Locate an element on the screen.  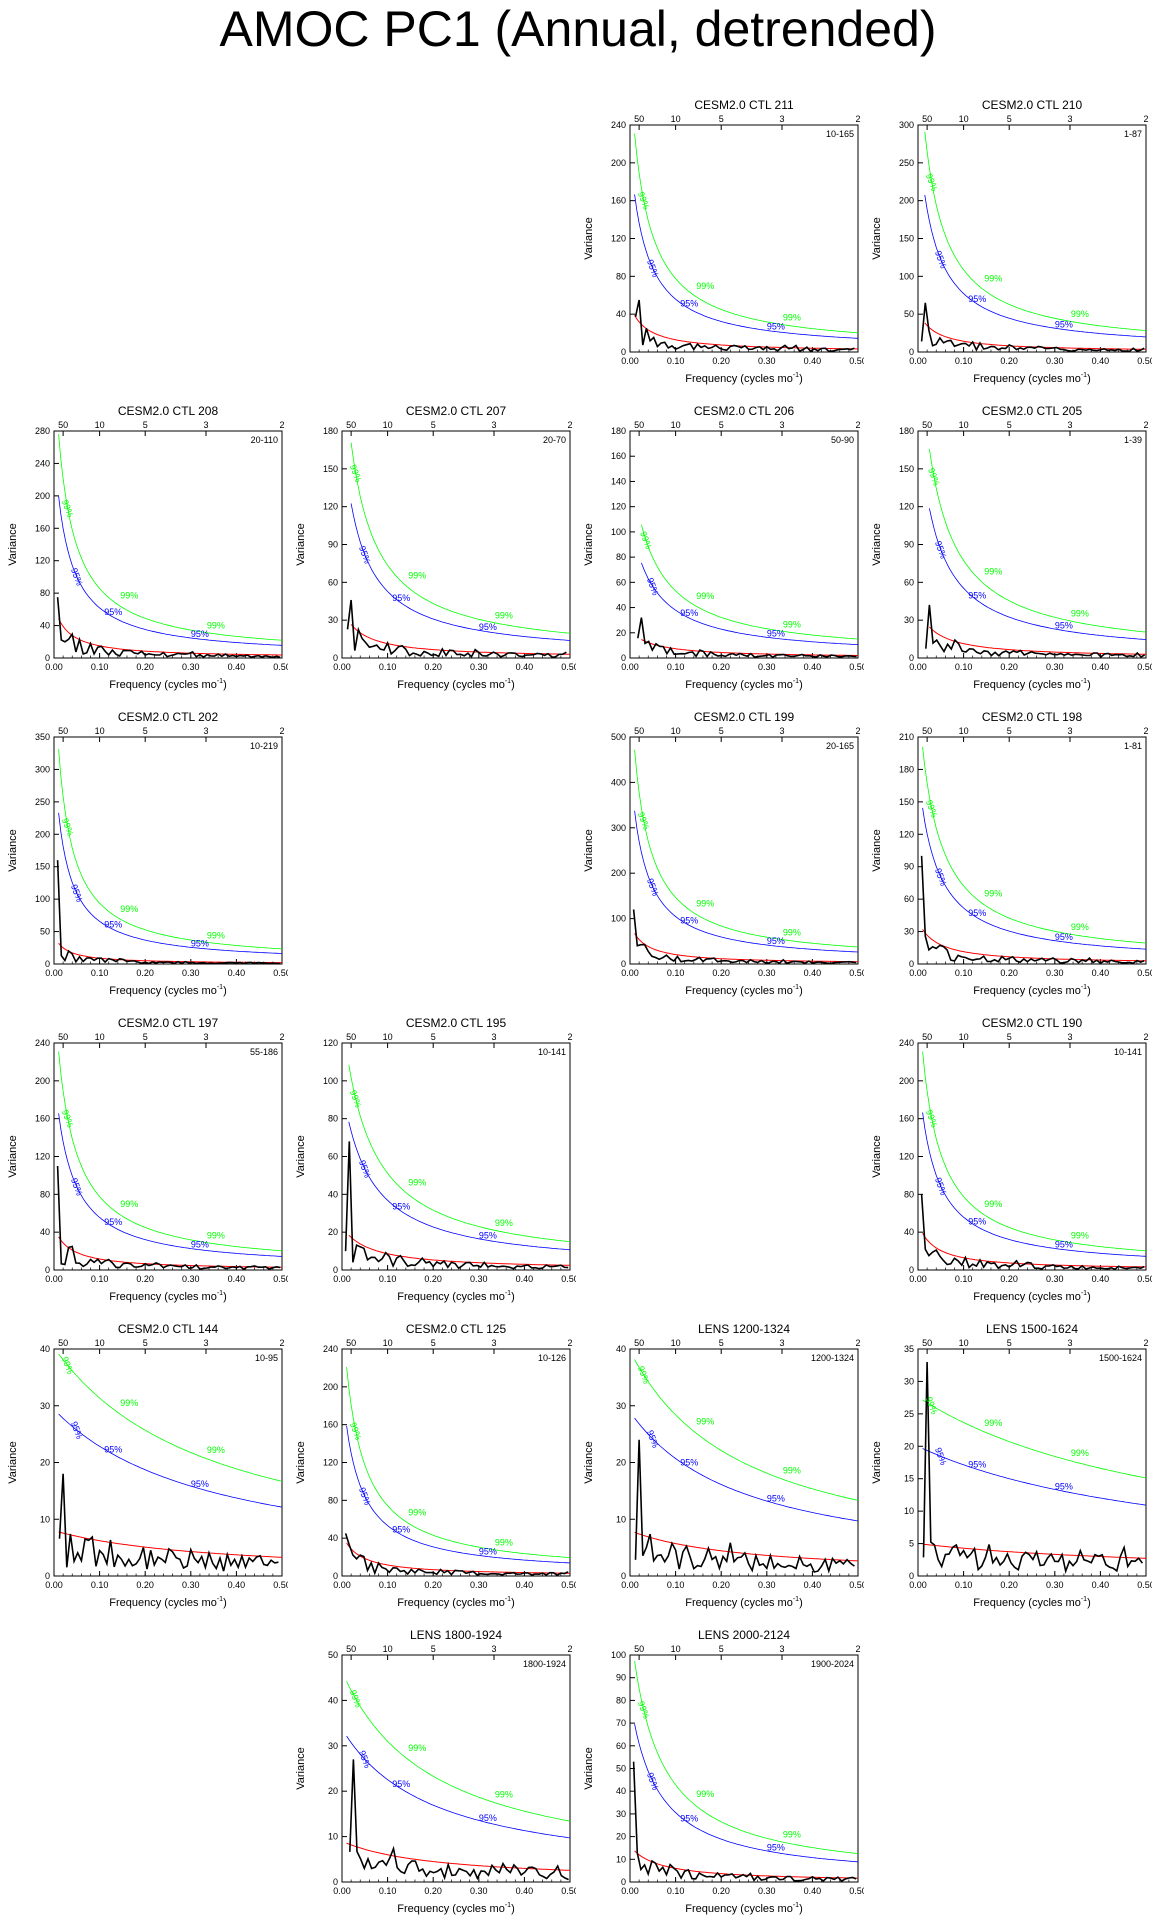
spectrum-line is located at coordinates (744, 1506).